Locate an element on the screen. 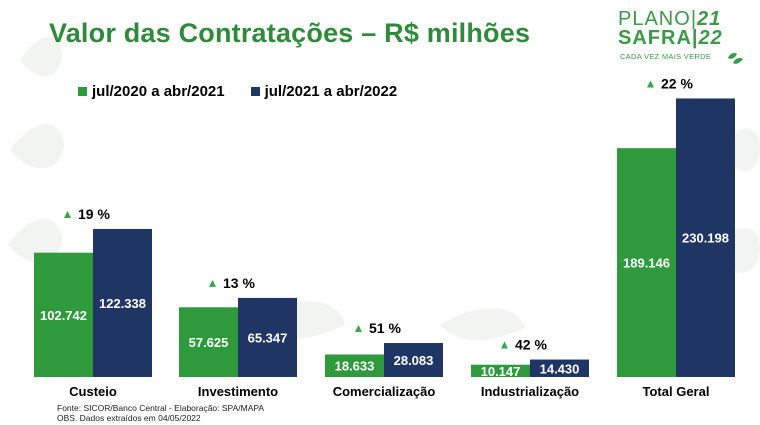  logo-line-plano: PLANO|21 is located at coordinates (669, 19).